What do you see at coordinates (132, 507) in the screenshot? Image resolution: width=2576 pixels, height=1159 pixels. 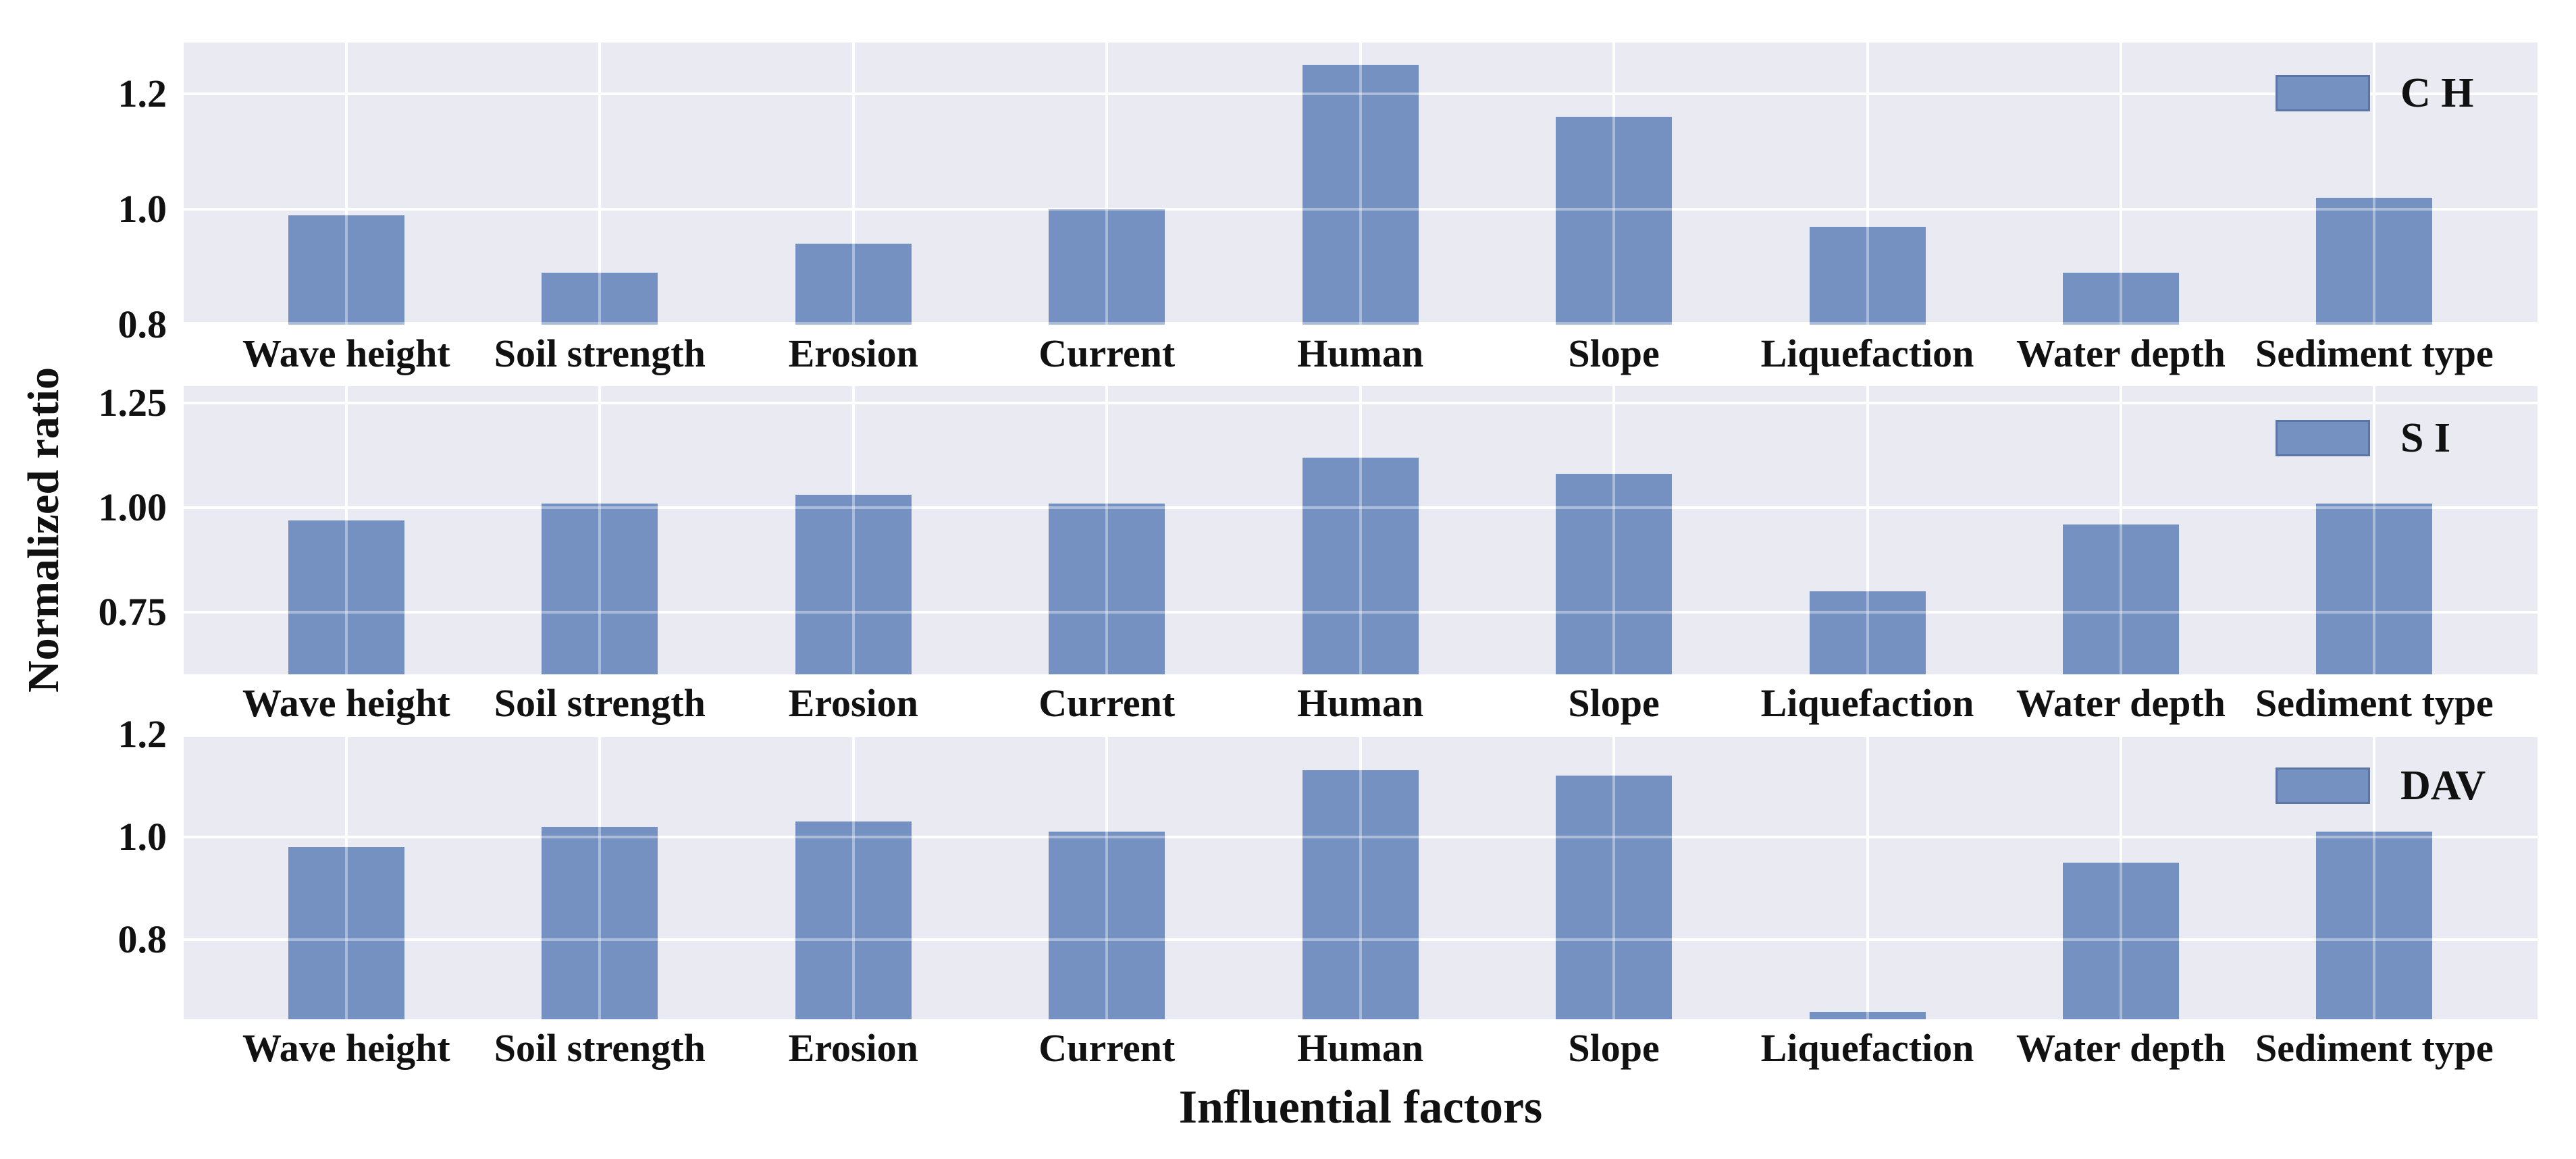 I see `y-tick-label: 1.00` at bounding box center [132, 507].